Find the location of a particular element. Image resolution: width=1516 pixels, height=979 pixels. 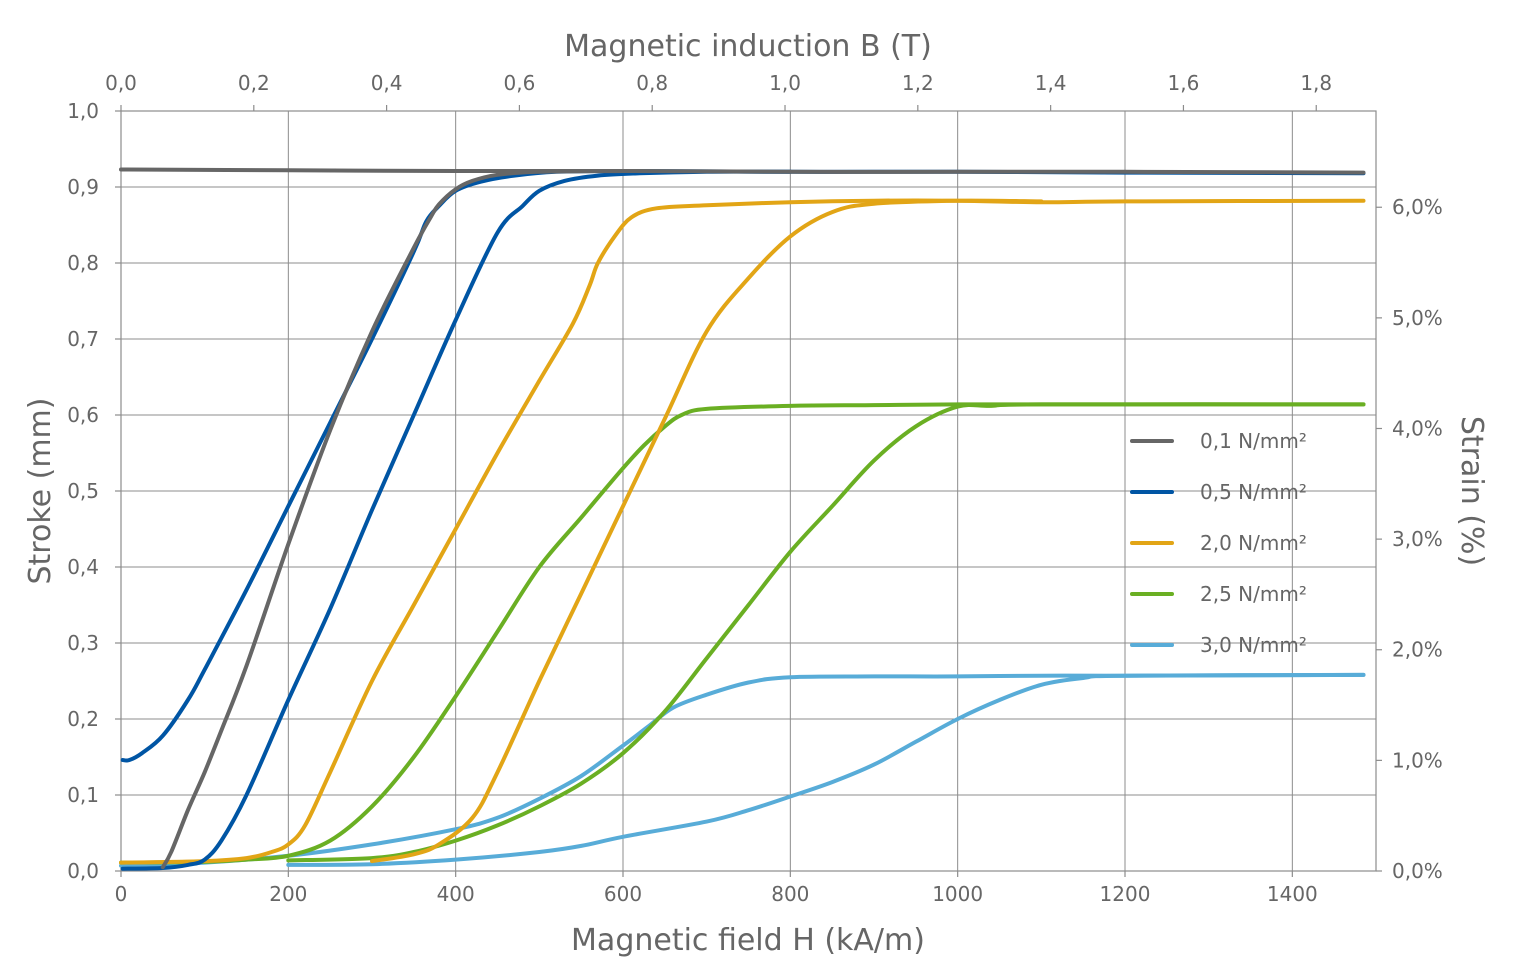

y-tick-label: 0,0 is located at coordinates (83, 871).